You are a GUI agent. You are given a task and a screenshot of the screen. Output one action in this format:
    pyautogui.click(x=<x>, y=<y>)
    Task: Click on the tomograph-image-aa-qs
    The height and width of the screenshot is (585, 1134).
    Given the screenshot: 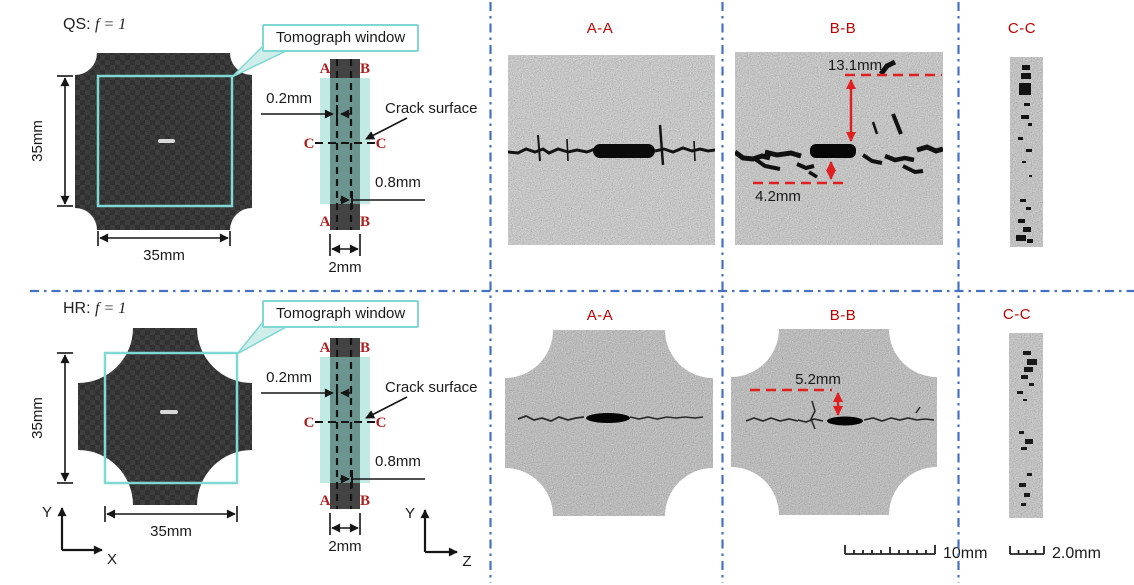 What is the action you would take?
    pyautogui.click(x=611, y=150)
    